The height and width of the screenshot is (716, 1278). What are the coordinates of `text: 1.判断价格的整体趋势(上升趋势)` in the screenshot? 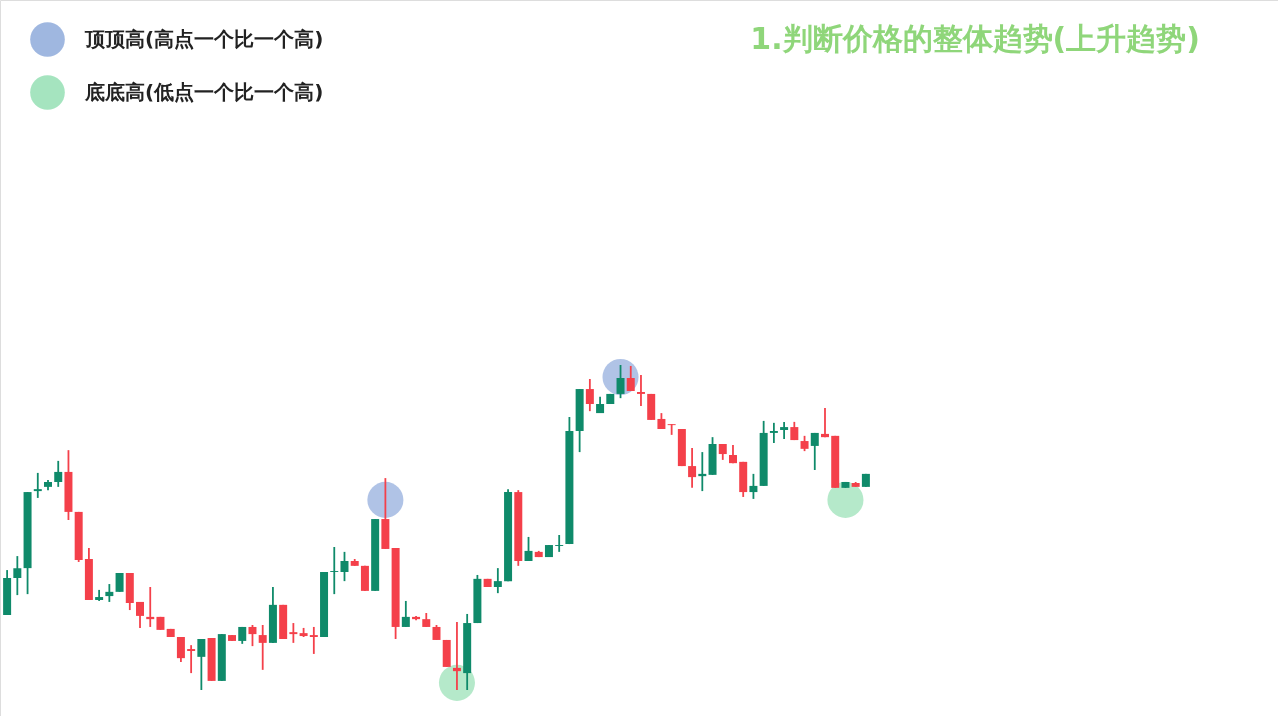 It's located at (975, 38).